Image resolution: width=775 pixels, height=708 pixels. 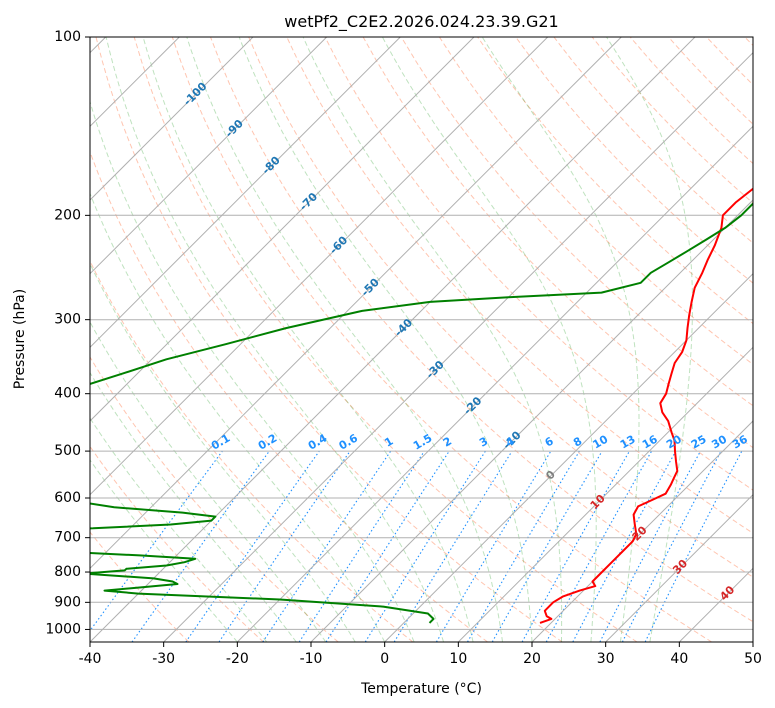 I want to click on y-tick-label: 200, so click(x=67, y=215).